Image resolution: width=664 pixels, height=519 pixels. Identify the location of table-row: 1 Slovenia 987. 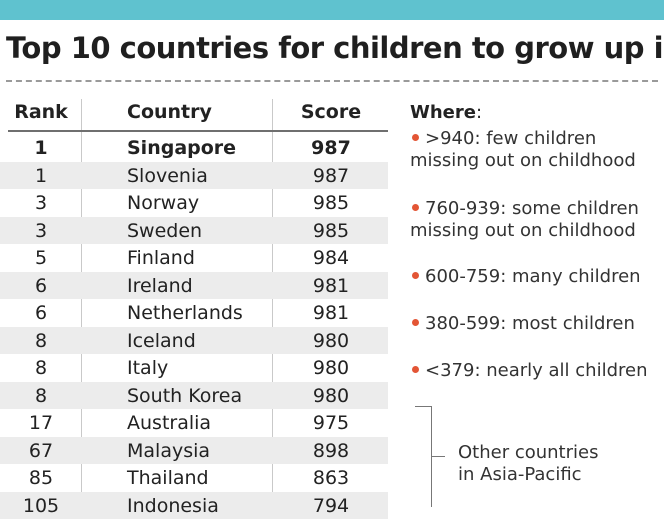
(194, 176).